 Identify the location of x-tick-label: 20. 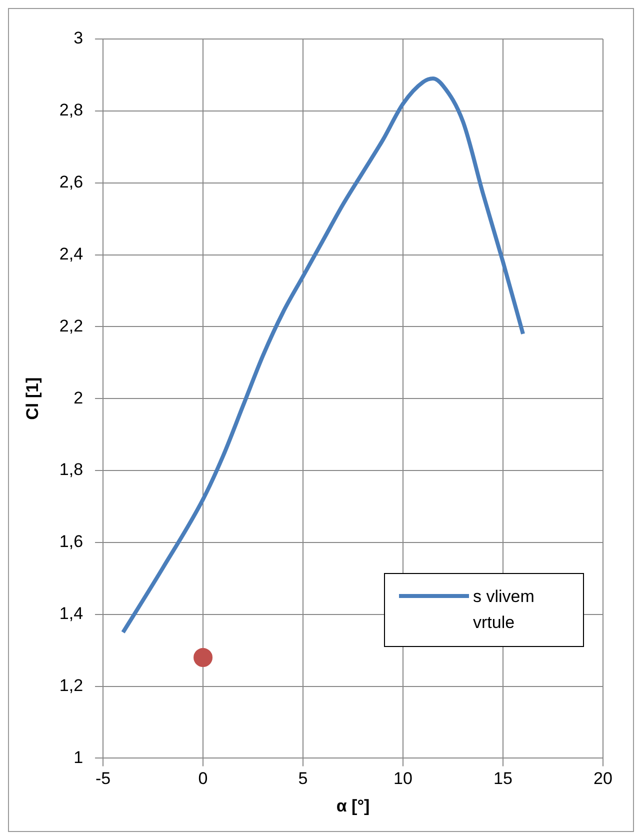
(603, 778).